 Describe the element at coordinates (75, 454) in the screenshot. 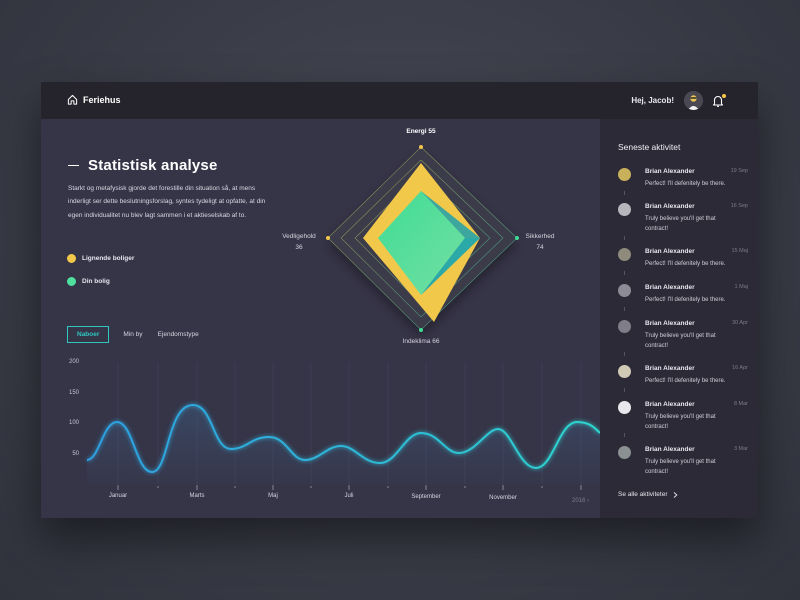

I see `y-tick: 50` at that location.